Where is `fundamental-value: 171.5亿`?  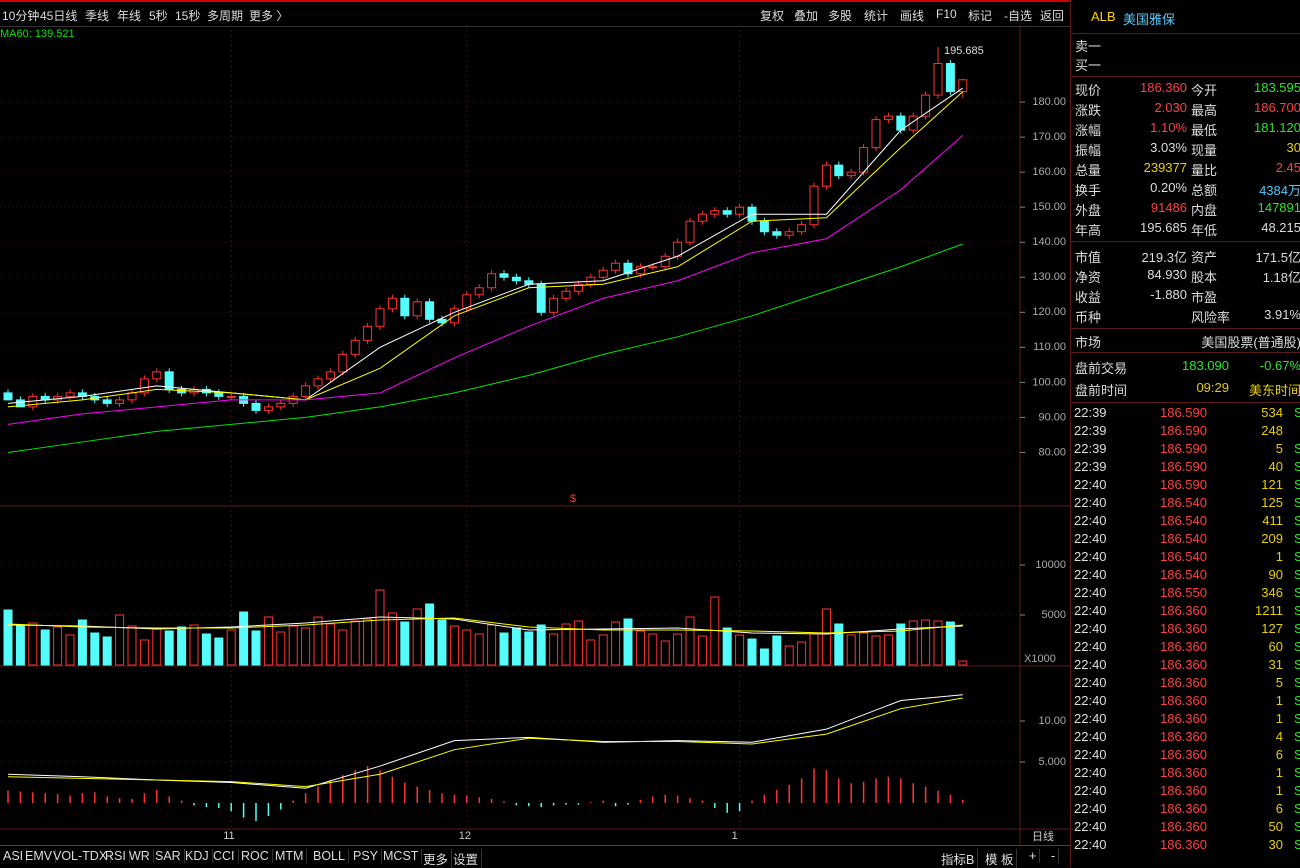
fundamental-value: 171.5亿 is located at coordinates (1277, 257).